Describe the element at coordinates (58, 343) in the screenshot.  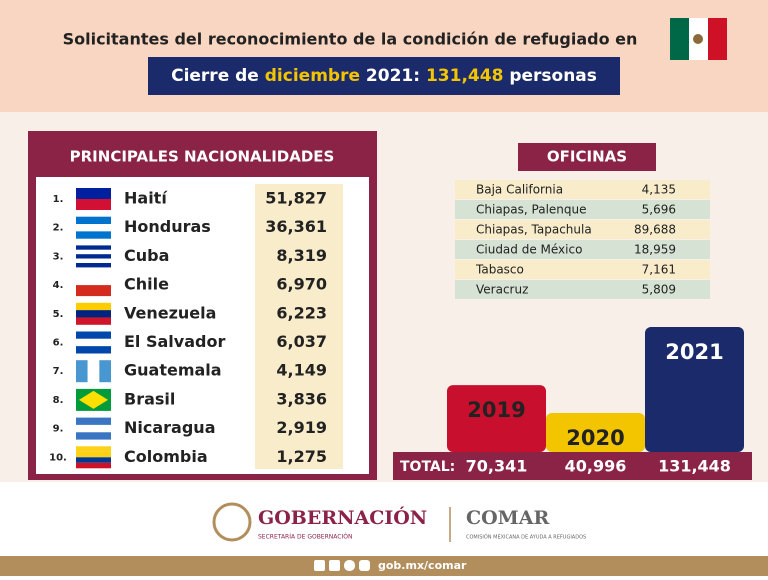
I see `rank: 6.` at that location.